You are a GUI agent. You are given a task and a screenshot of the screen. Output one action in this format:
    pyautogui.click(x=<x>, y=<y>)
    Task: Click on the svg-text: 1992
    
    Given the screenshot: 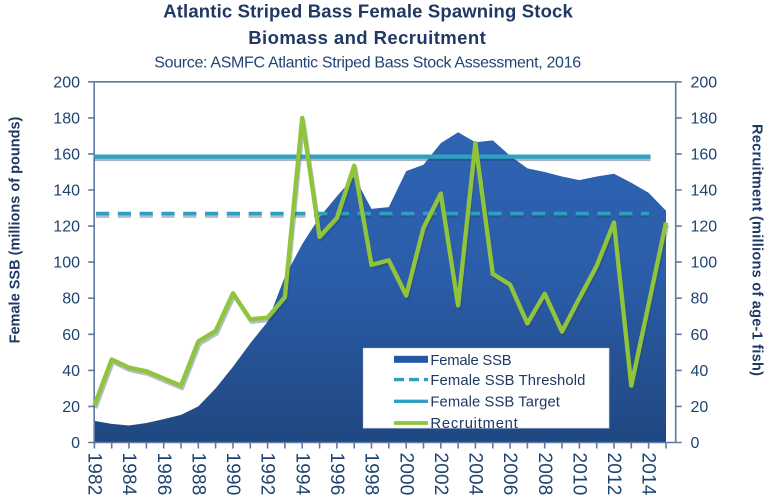 What is the action you would take?
    pyautogui.click(x=267, y=474)
    